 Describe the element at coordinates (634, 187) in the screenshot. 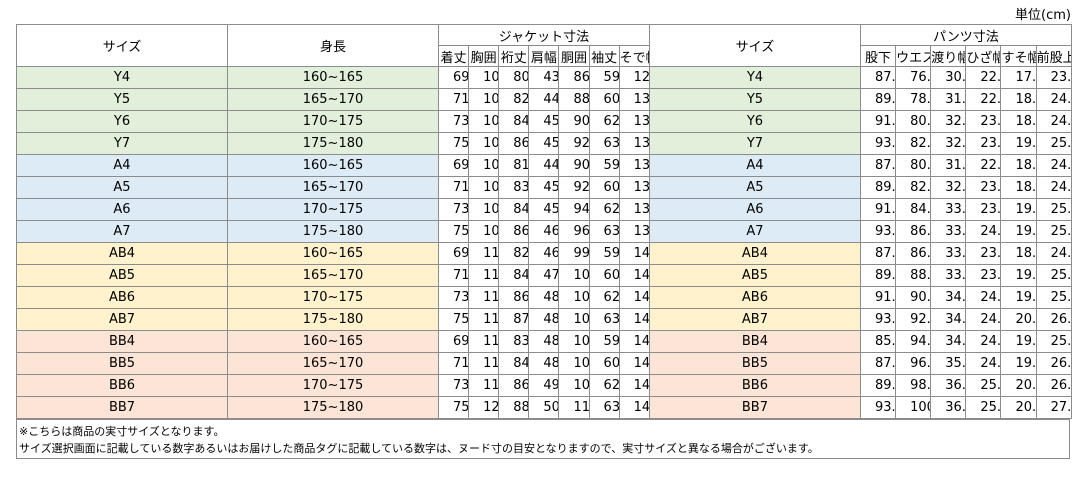

I see `value-cell: 13.2` at that location.